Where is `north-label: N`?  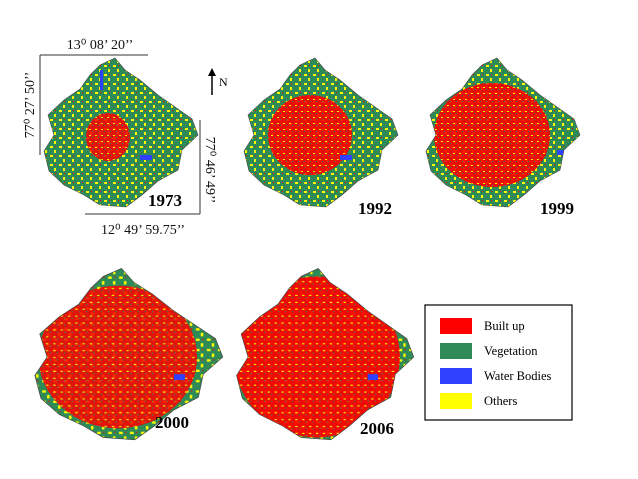 north-label: N is located at coordinates (223, 82).